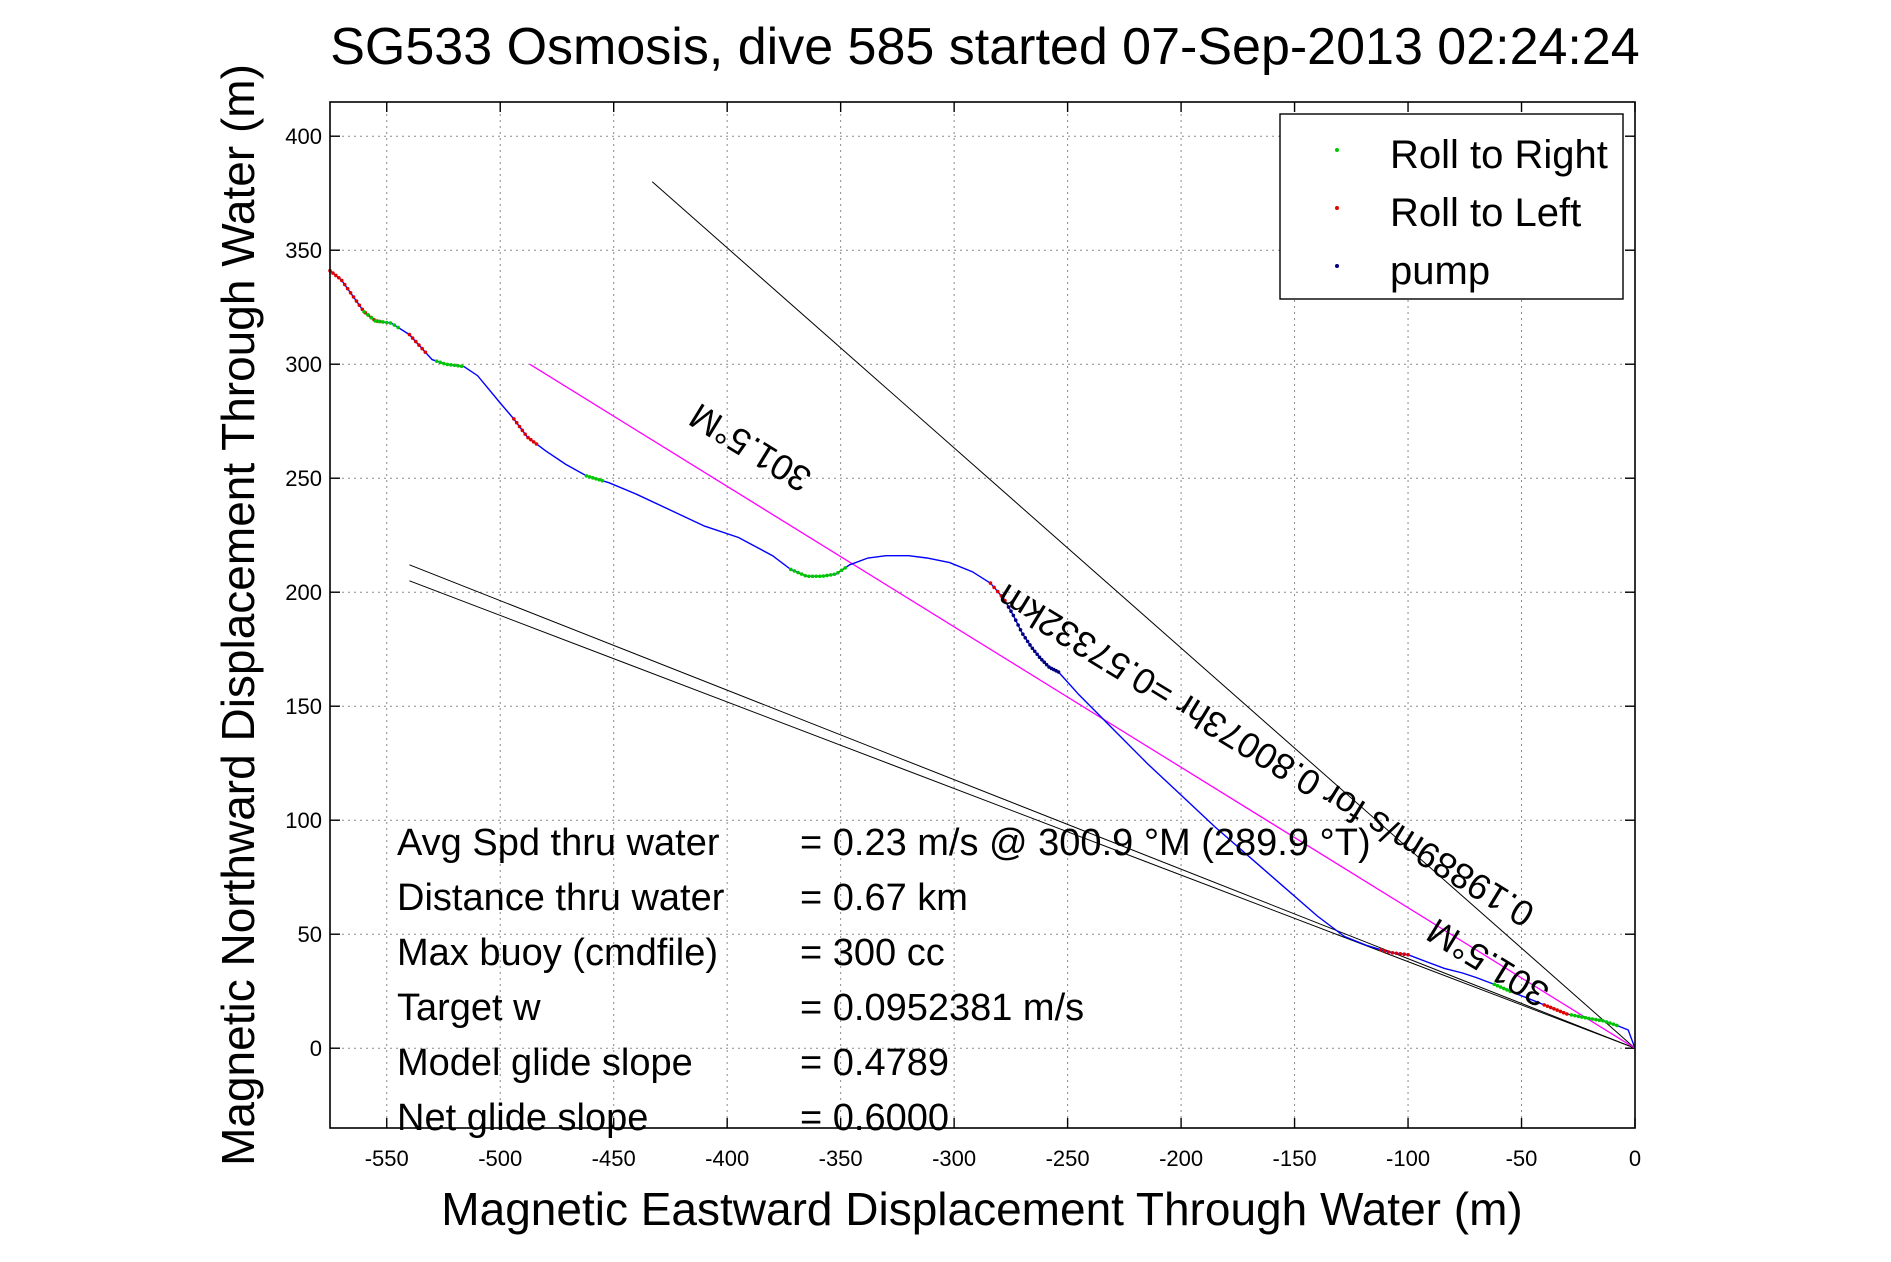 The image size is (1891, 1262). Describe the element at coordinates (500, 1158) in the screenshot. I see `x-tick-label: -500` at that location.